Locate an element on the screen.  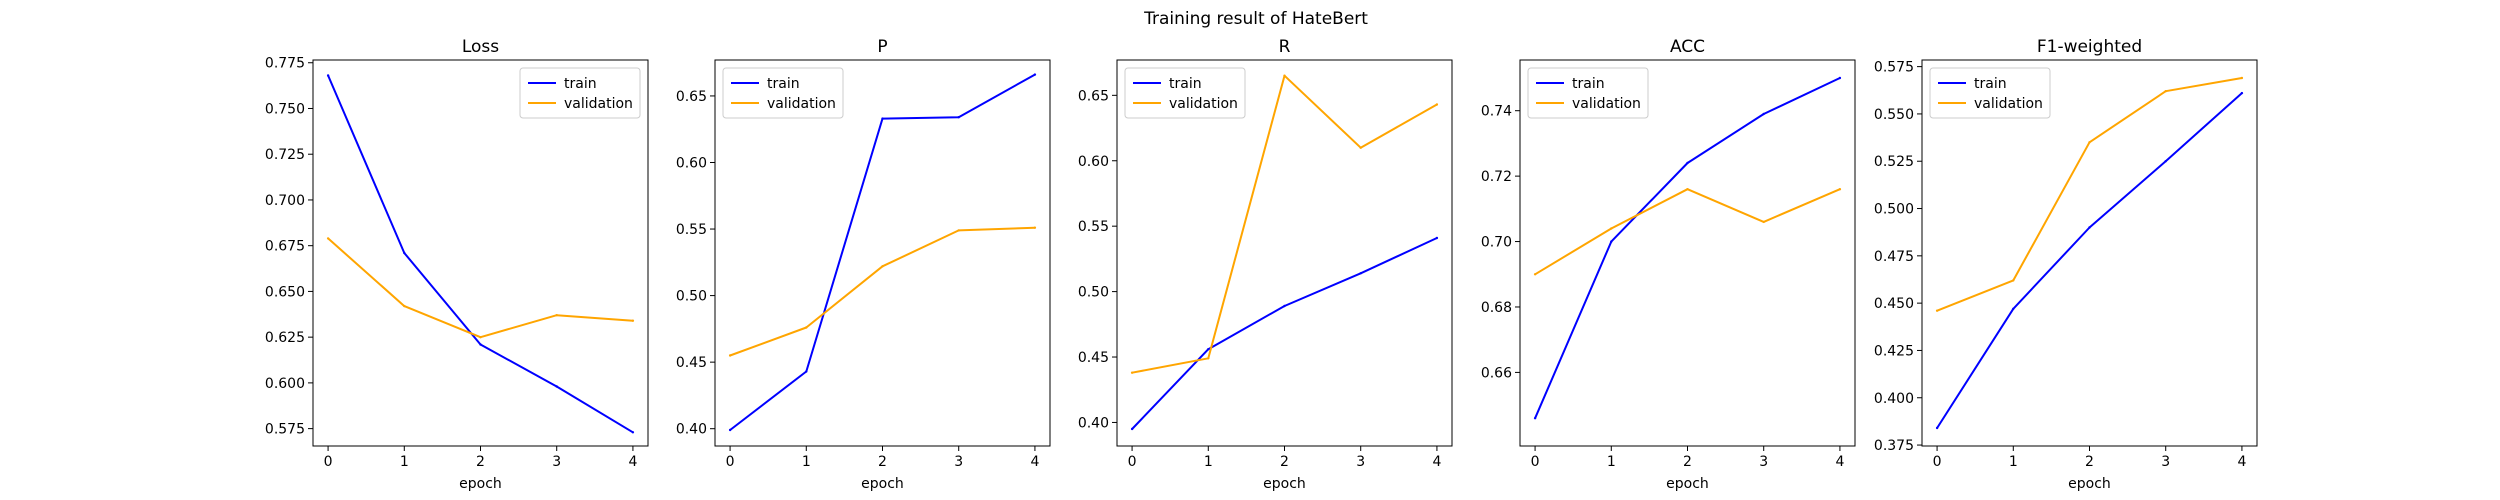
y-tick-label: 0.50 is located at coordinates (1093, 293).